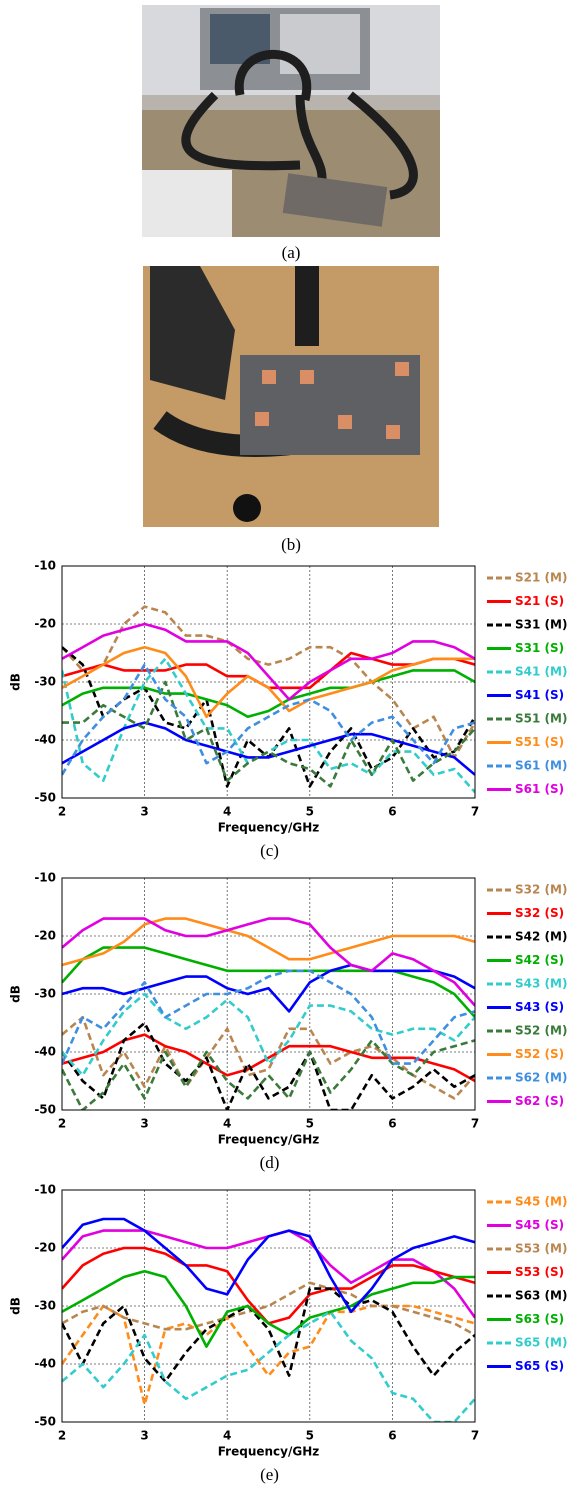 This screenshot has width=579, height=1491. Describe the element at coordinates (291, 396) in the screenshot. I see `photo-b` at that location.